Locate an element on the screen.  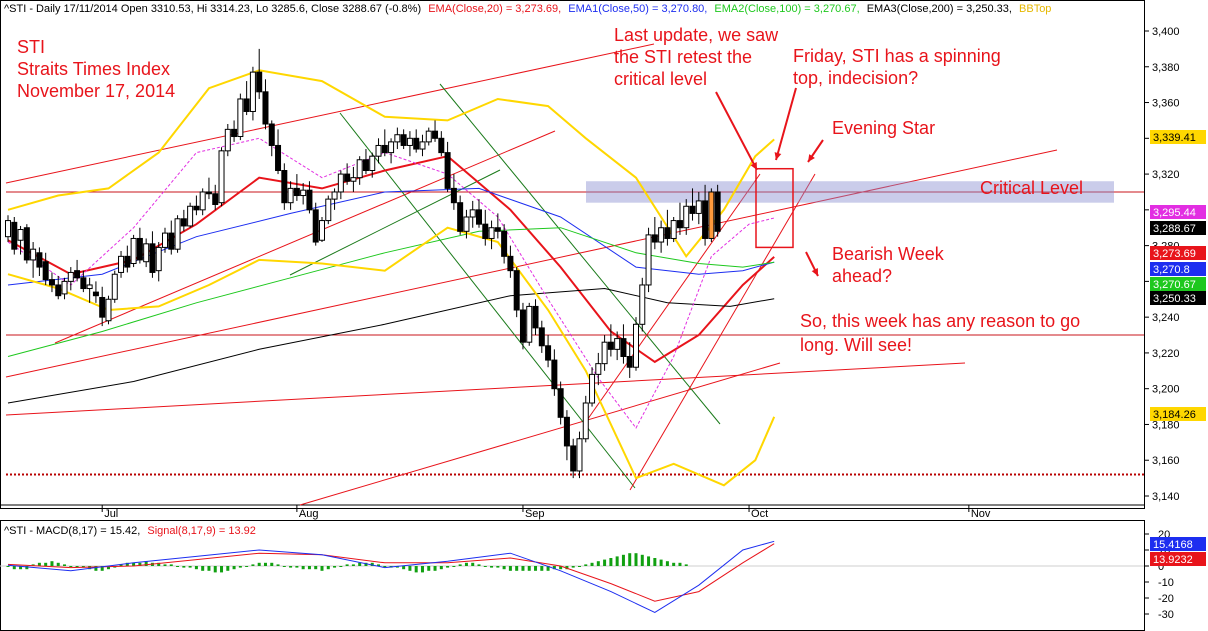
critical-level-annotation: Critical Level is located at coordinates (1031, 188).